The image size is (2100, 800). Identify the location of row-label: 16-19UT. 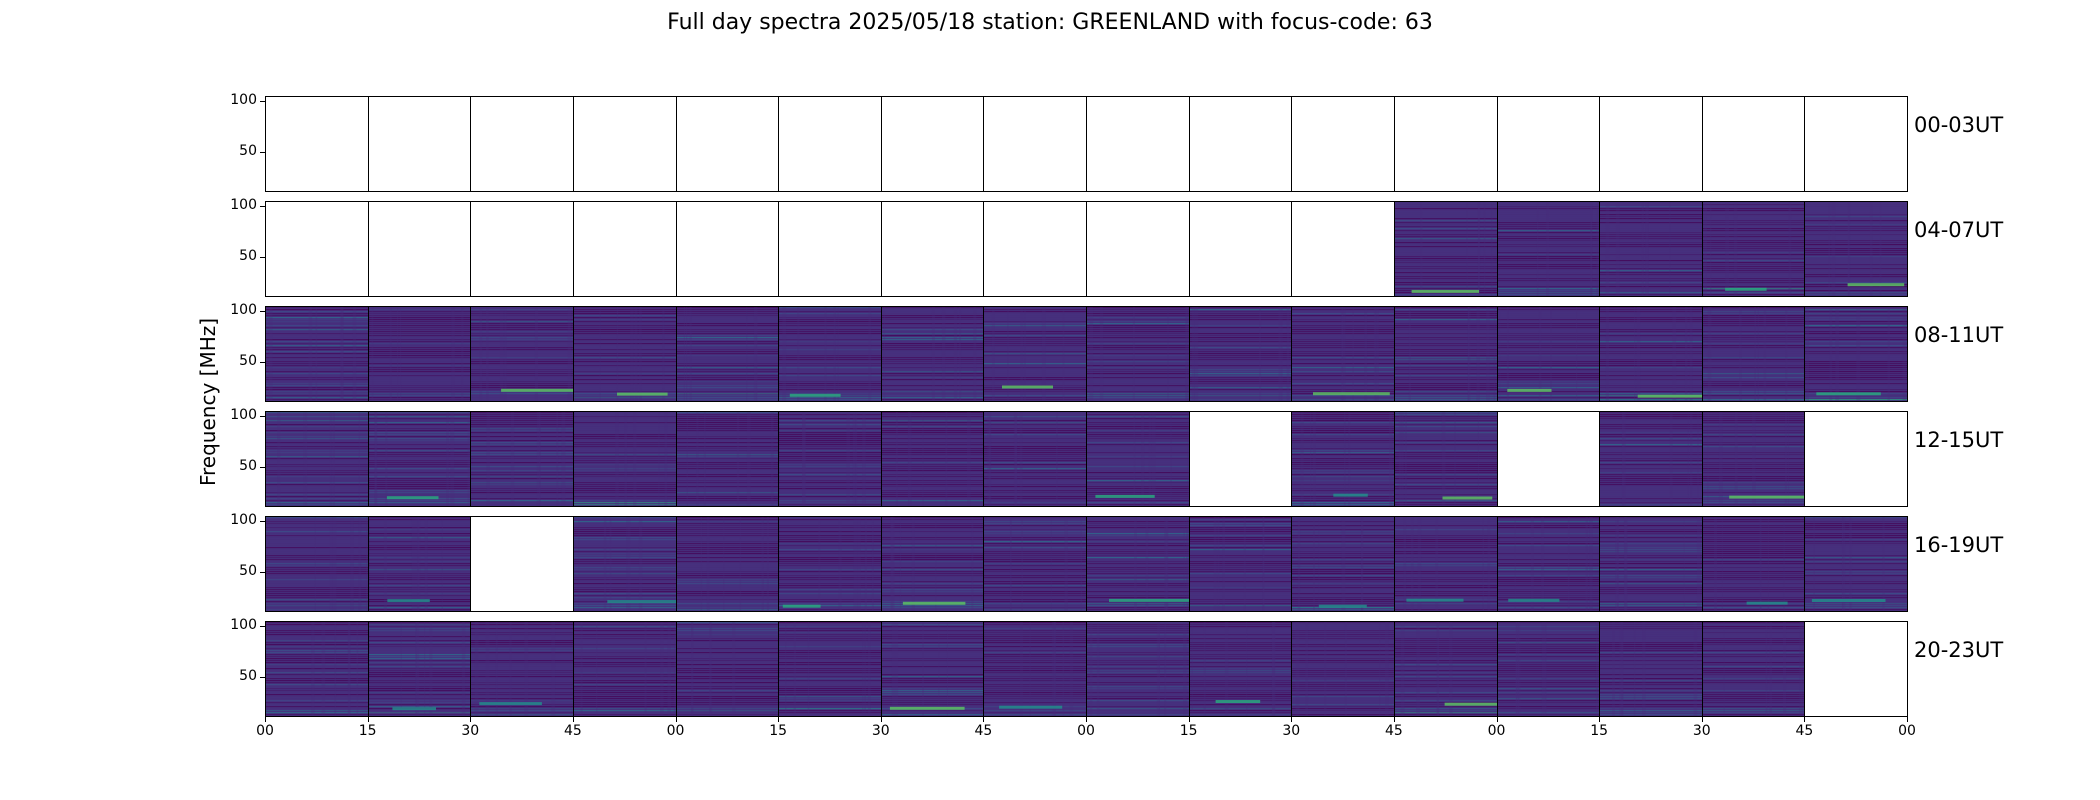
(1959, 545).